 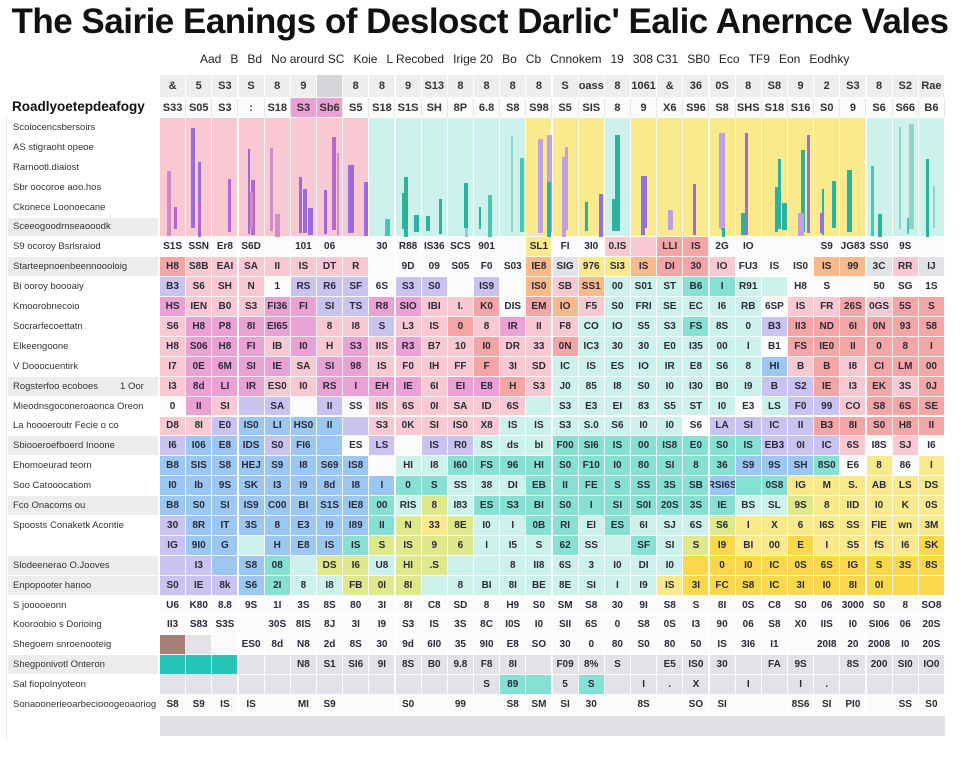 I want to click on heatmap-cell: FI, so click(x=303, y=307).